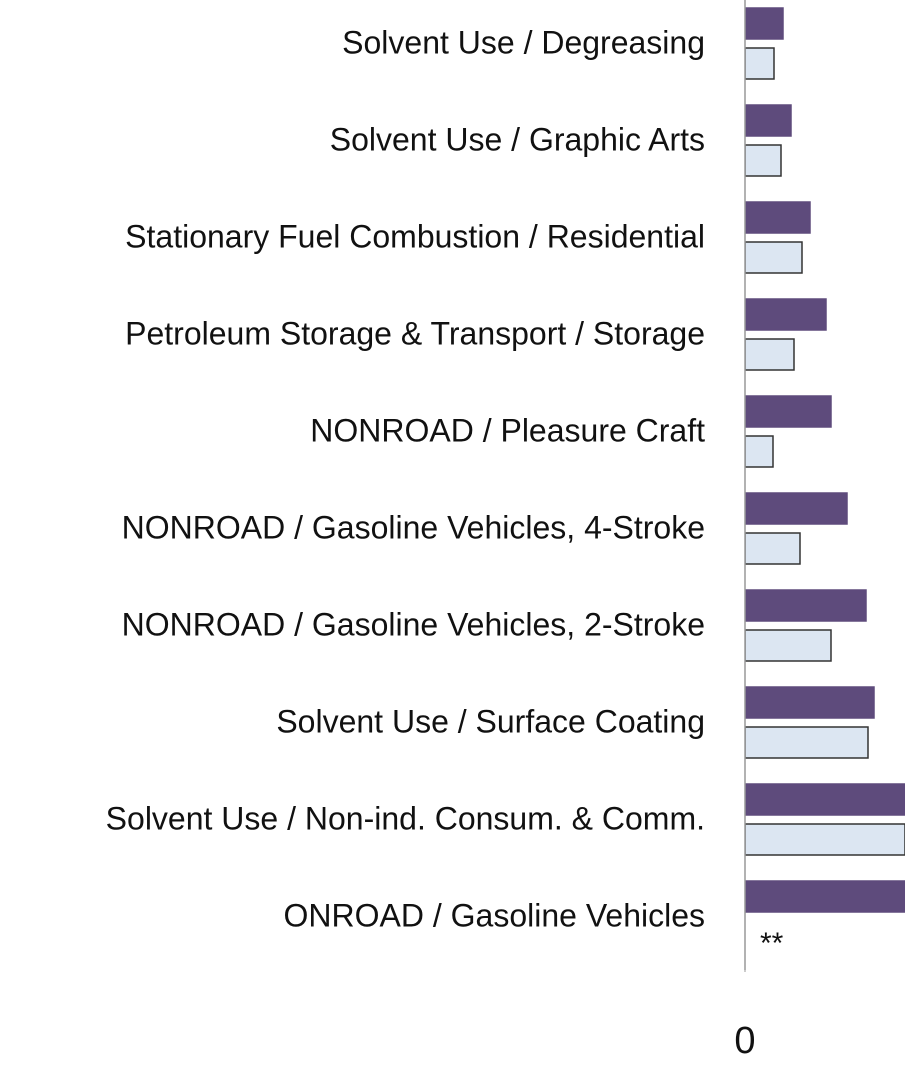 The image size is (905, 1066). I want to click on category-label: ONROAD / Gasoline Vehicles, so click(495, 915).